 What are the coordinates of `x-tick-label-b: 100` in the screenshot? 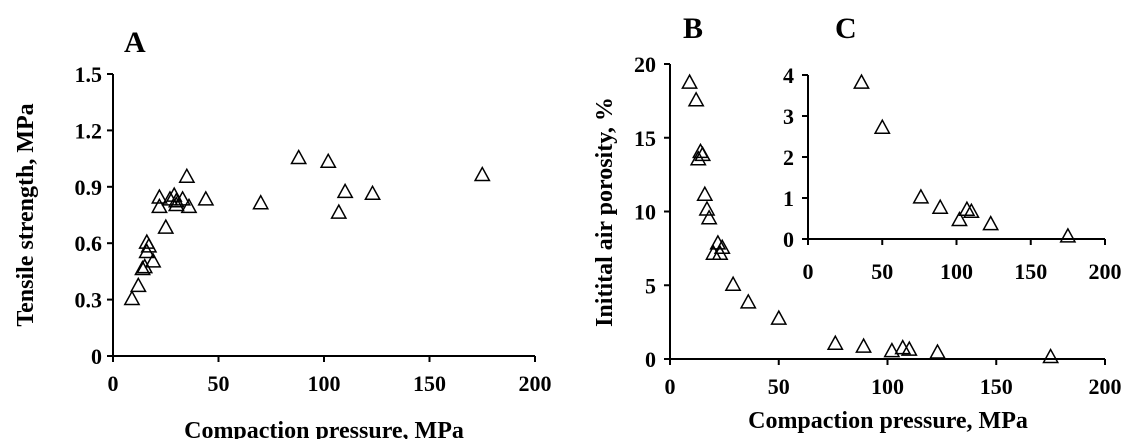 It's located at (887, 386).